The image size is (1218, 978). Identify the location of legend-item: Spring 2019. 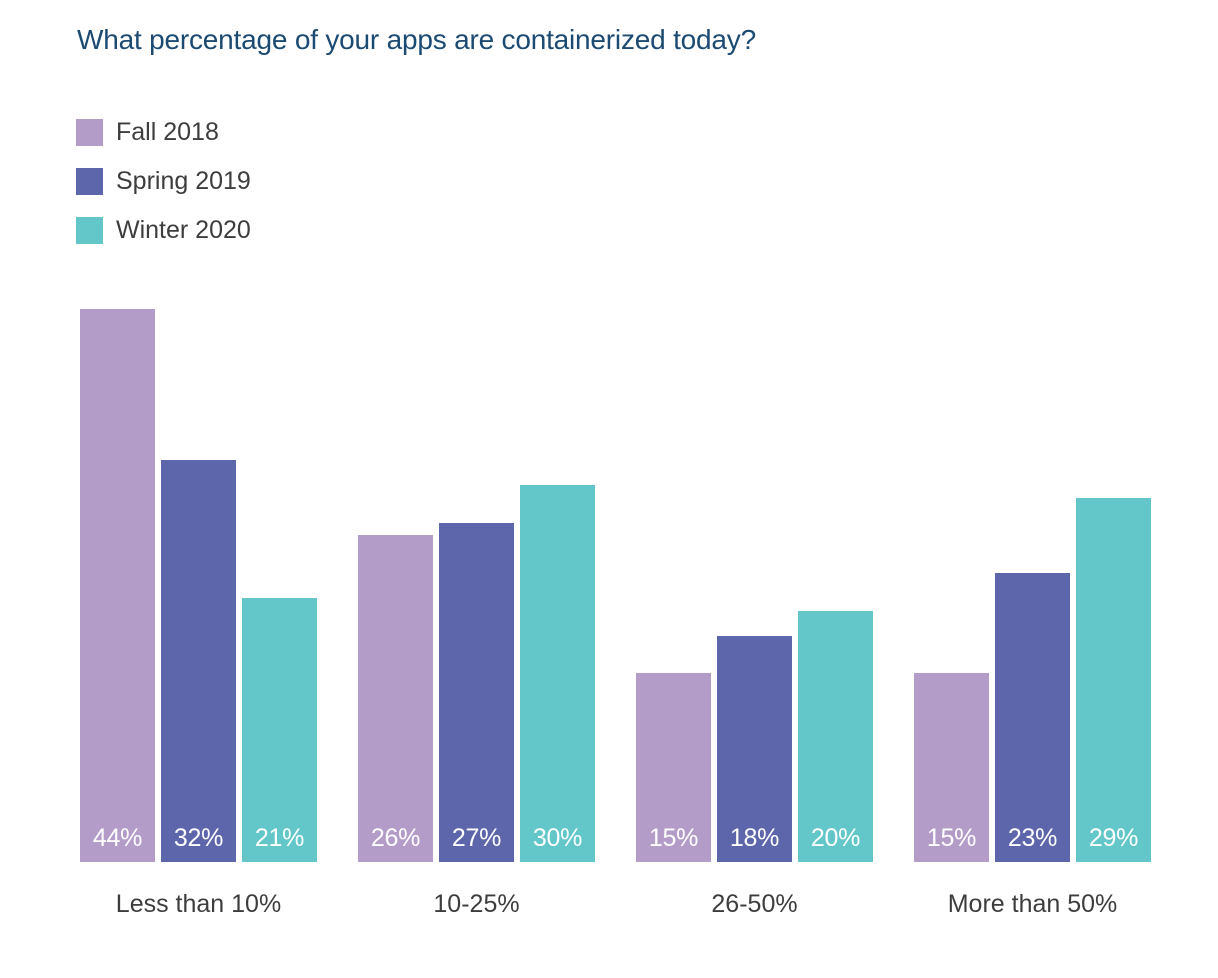
(163, 181).